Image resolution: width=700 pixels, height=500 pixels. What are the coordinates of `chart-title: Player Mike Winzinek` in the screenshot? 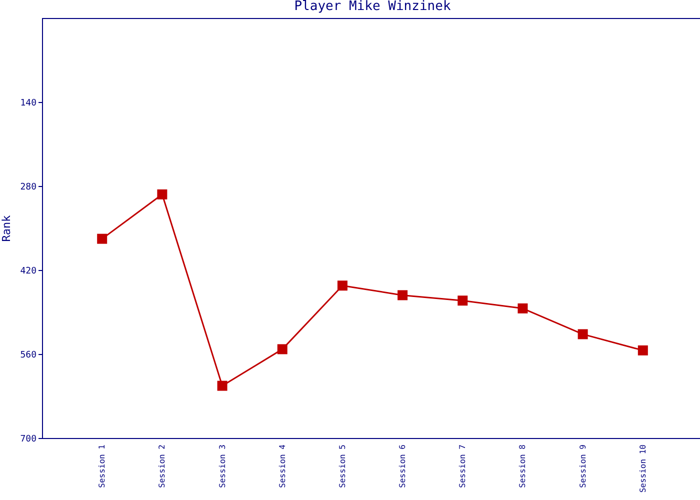 It's located at (372, 7).